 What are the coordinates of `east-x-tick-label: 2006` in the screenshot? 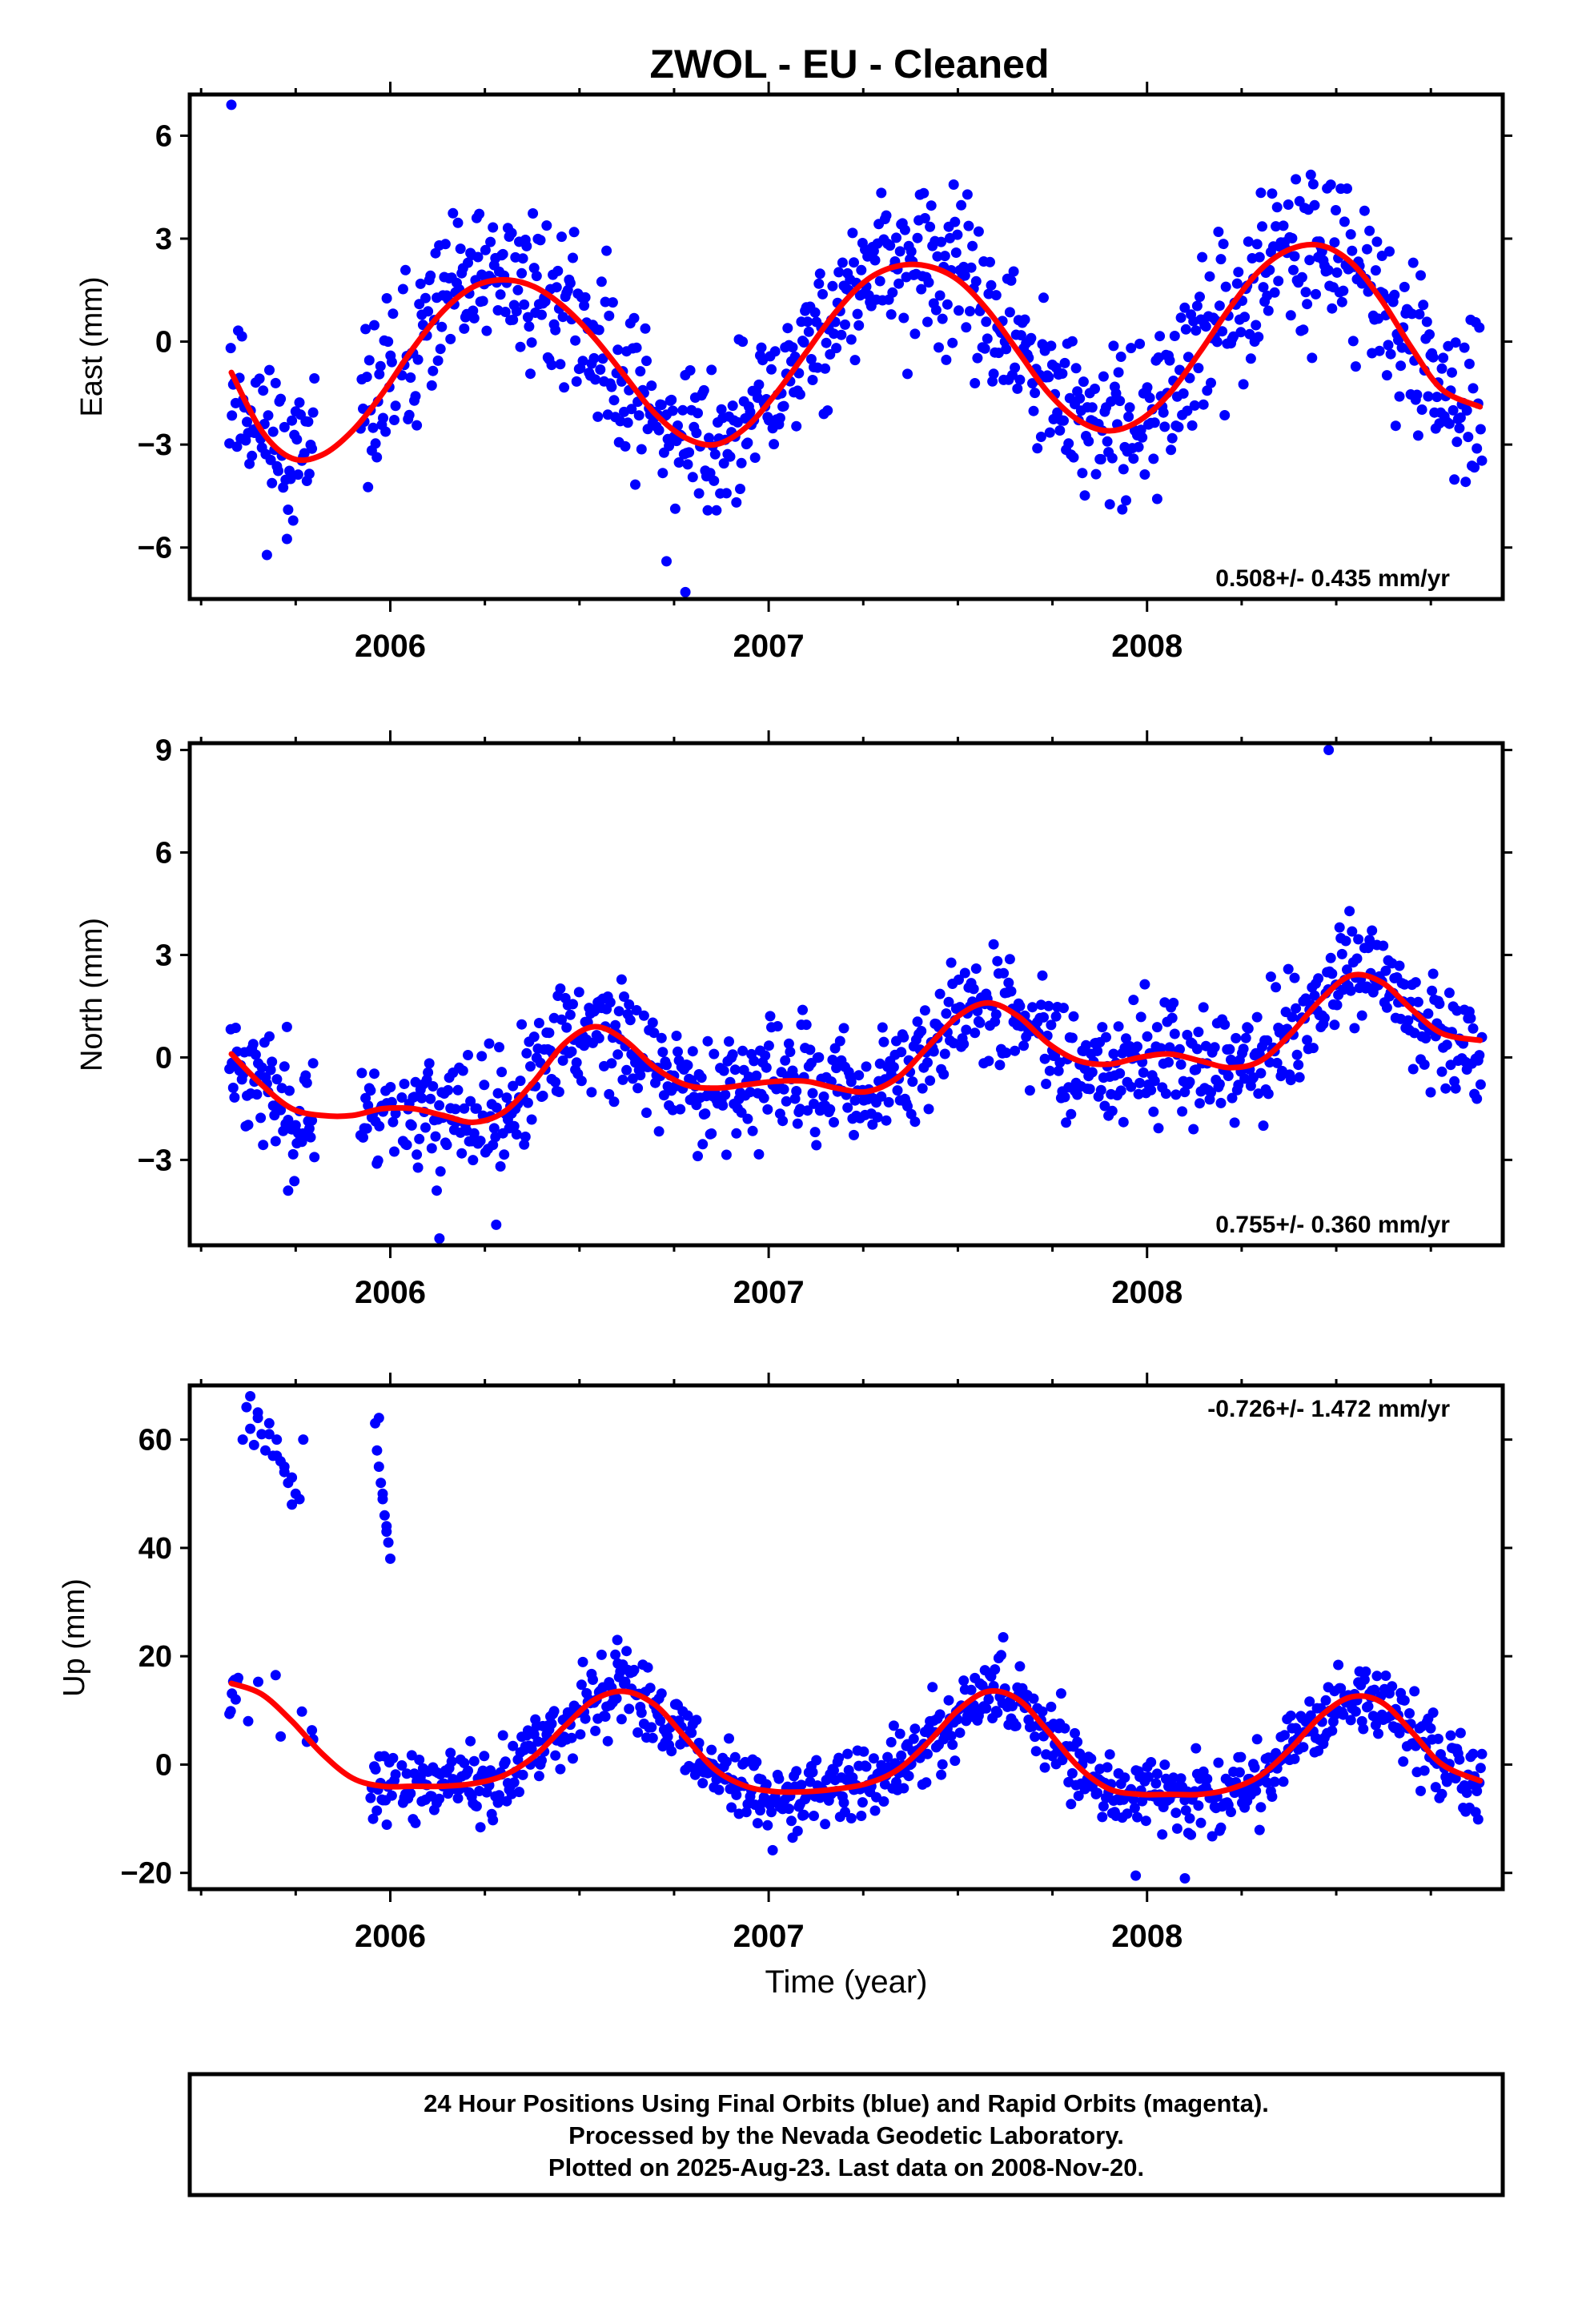 It's located at (390, 646).